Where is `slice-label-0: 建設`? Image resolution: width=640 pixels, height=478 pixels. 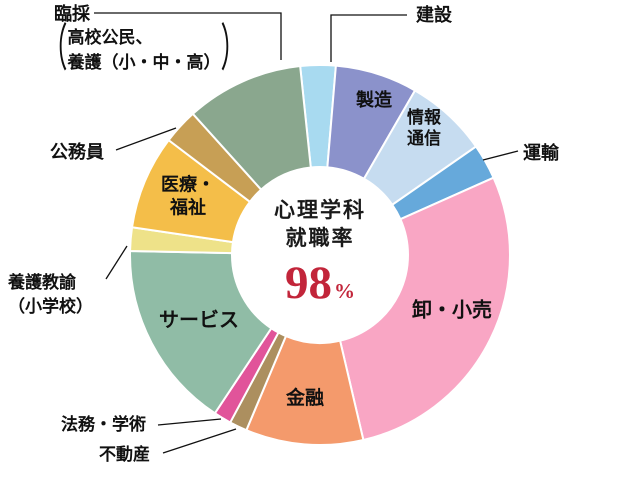
slice-label-0: 建設 is located at coordinates (434, 15).